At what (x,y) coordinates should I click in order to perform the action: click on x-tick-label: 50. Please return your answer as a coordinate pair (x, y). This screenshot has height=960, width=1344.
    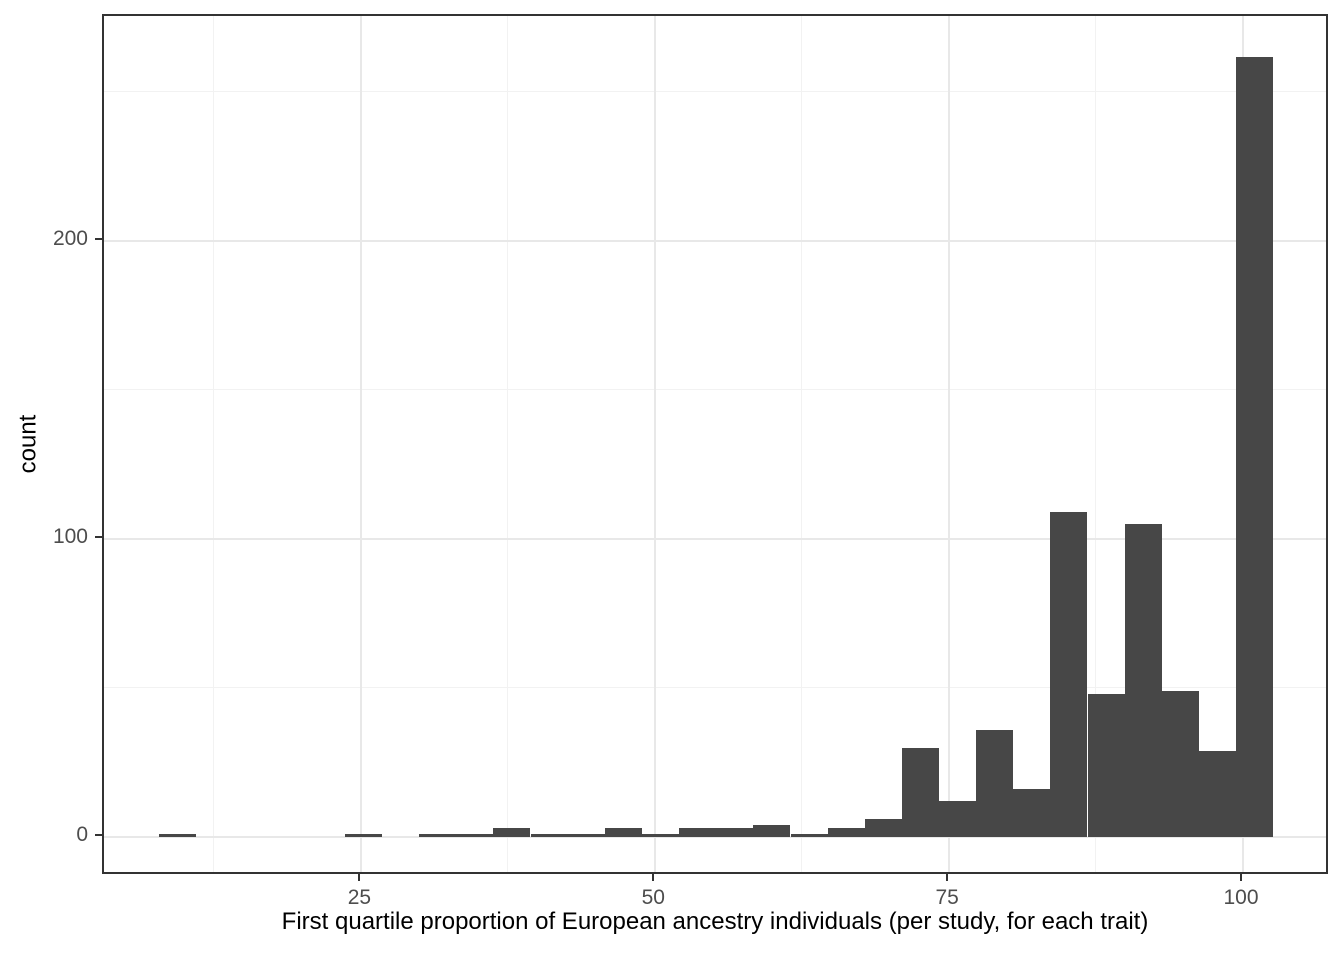
    Looking at the image, I should click on (653, 897).